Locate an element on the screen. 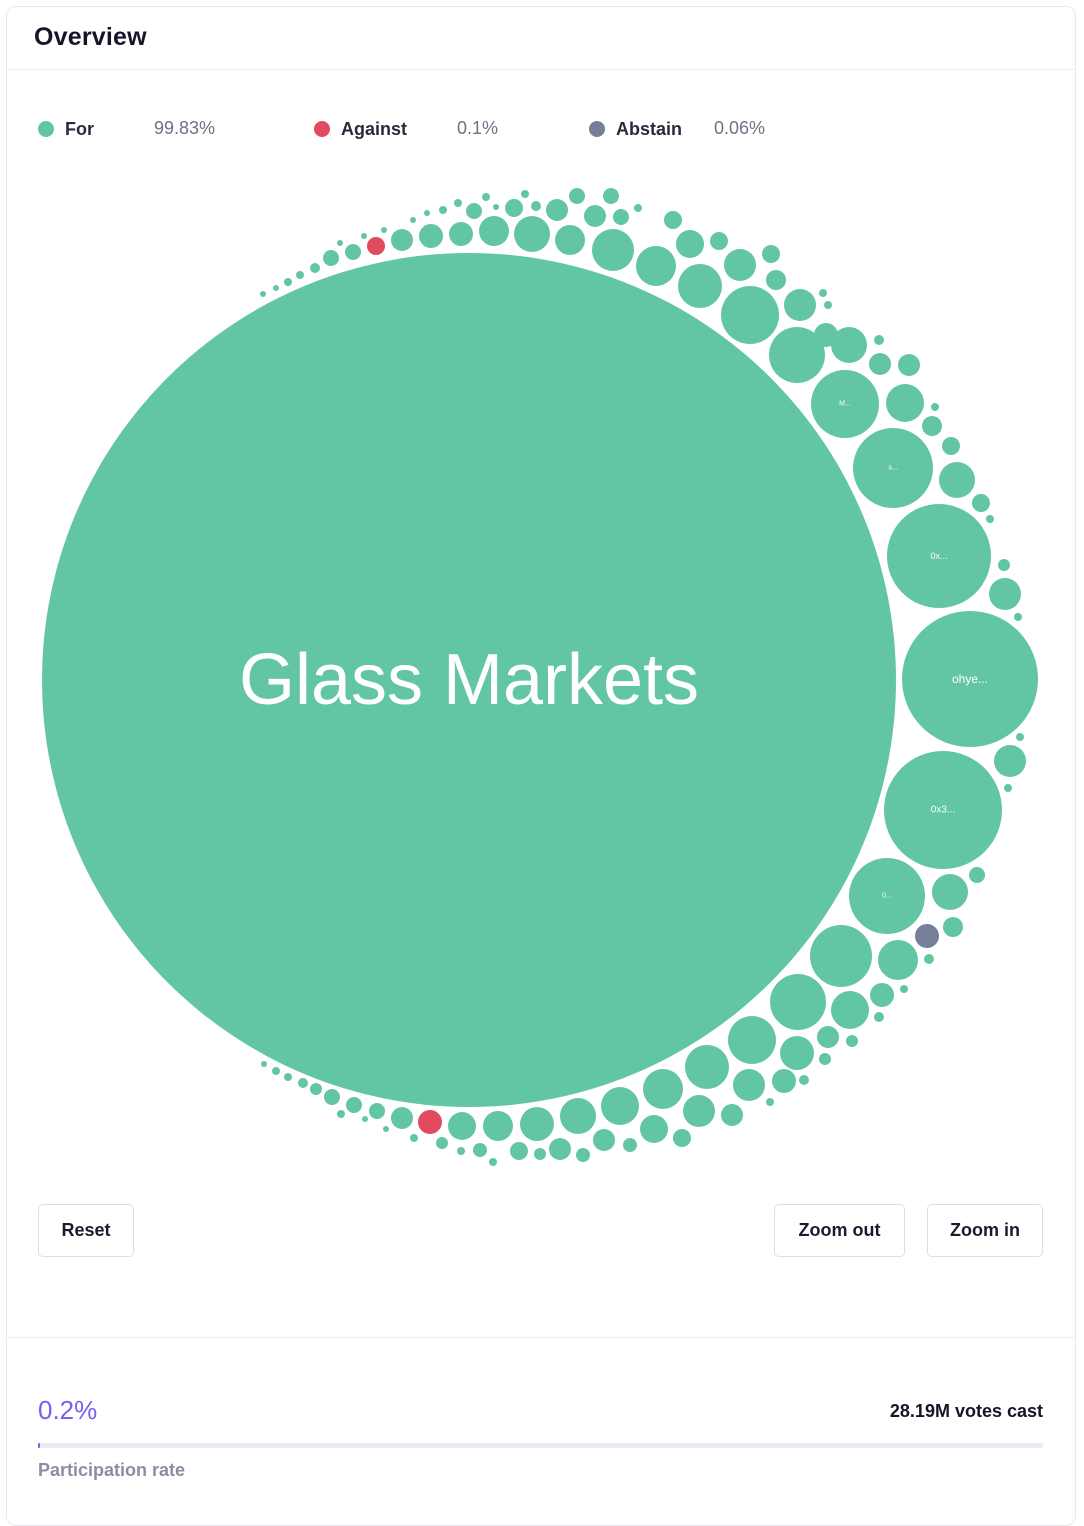 The image size is (1084, 1526). zoom-in-button: Zoom in is located at coordinates (985, 1230).